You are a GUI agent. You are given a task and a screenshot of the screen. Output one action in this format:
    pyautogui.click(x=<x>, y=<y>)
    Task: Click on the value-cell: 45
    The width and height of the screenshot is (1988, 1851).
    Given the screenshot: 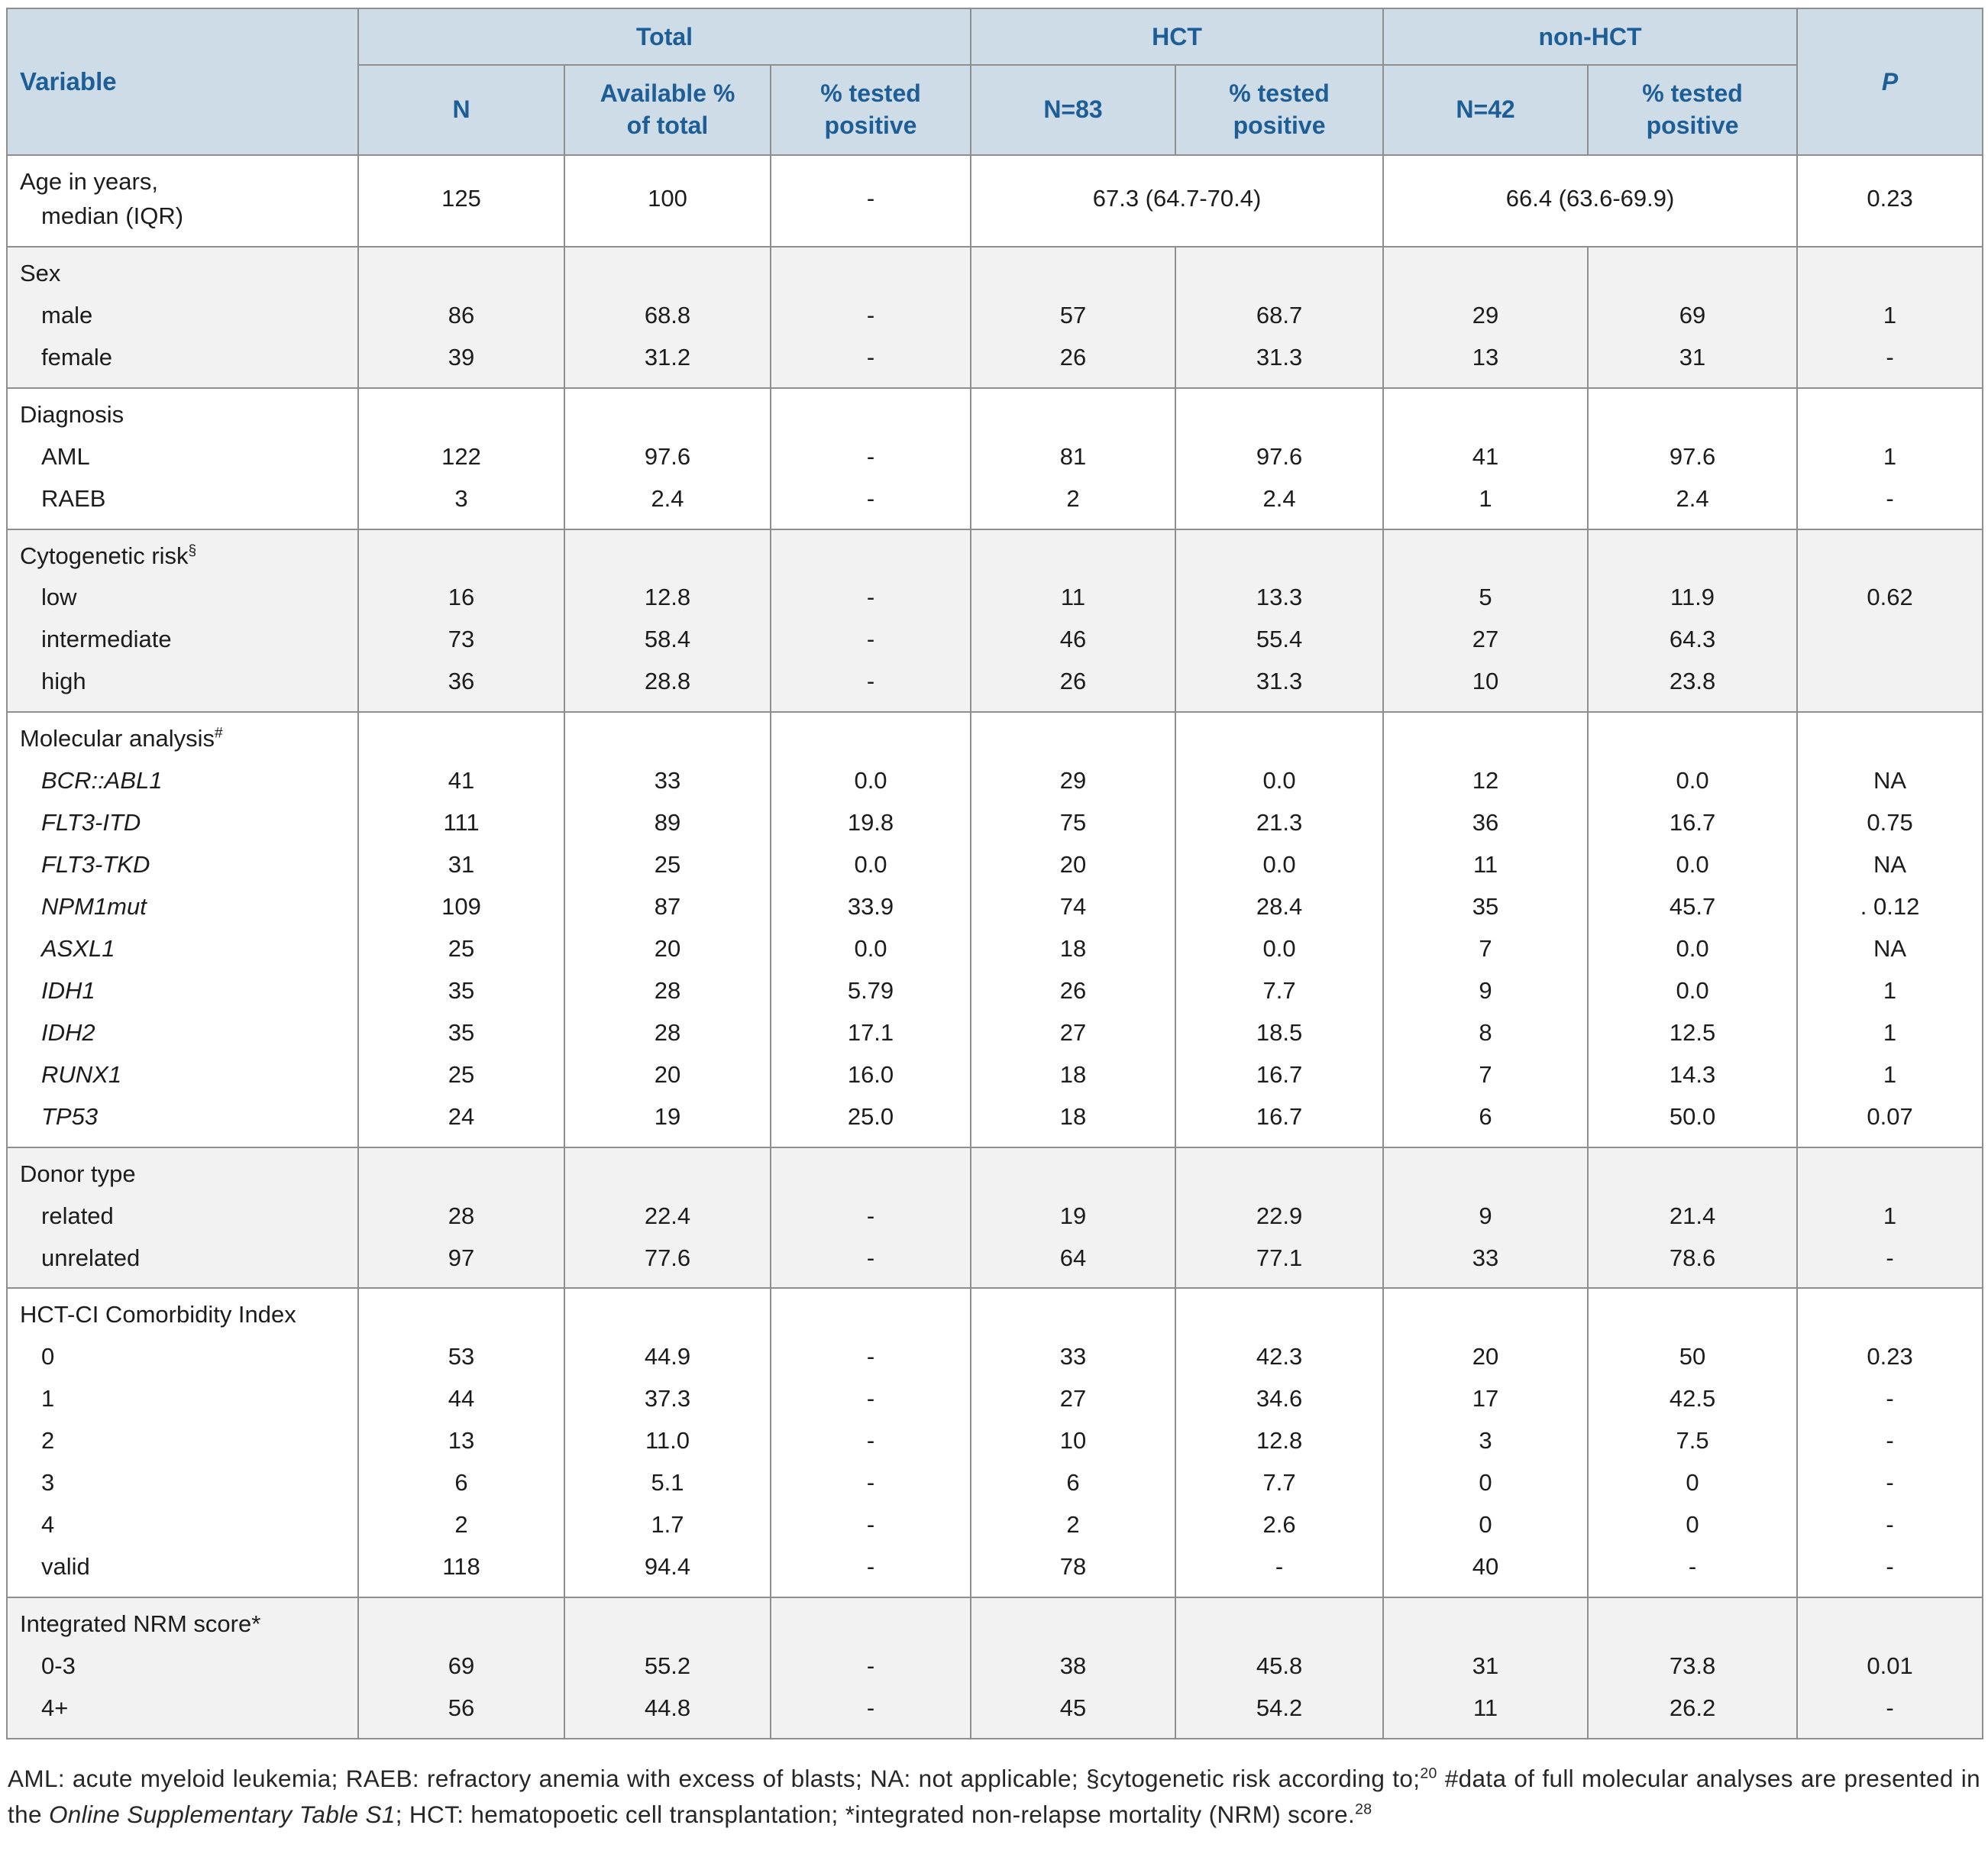 What is the action you would take?
    pyautogui.click(x=1073, y=1713)
    